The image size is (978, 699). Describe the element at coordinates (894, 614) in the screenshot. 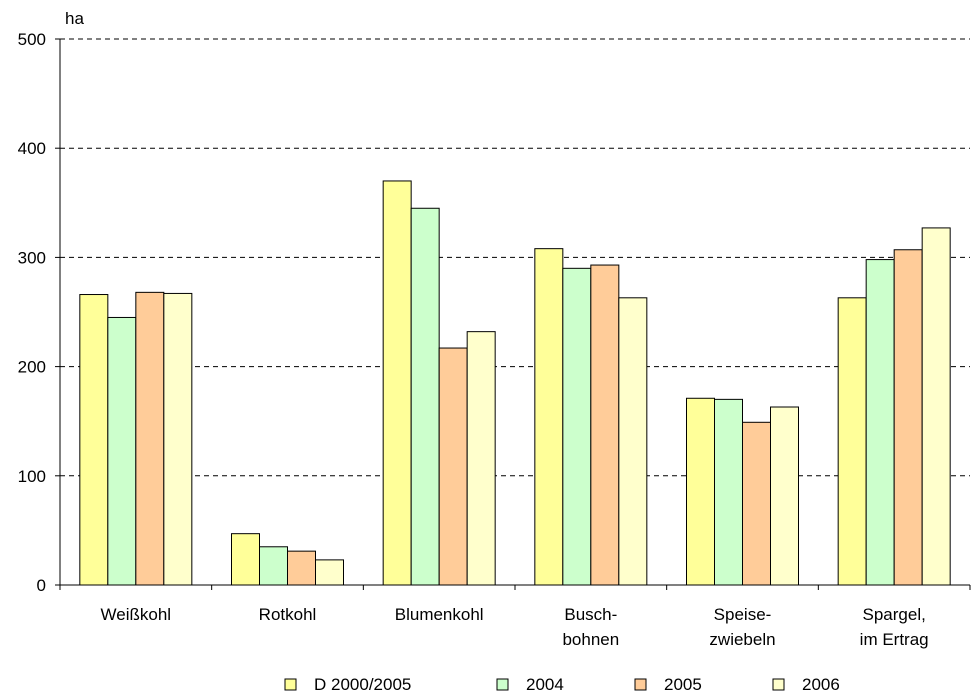

I see `x-category-label: Spargel,` at that location.